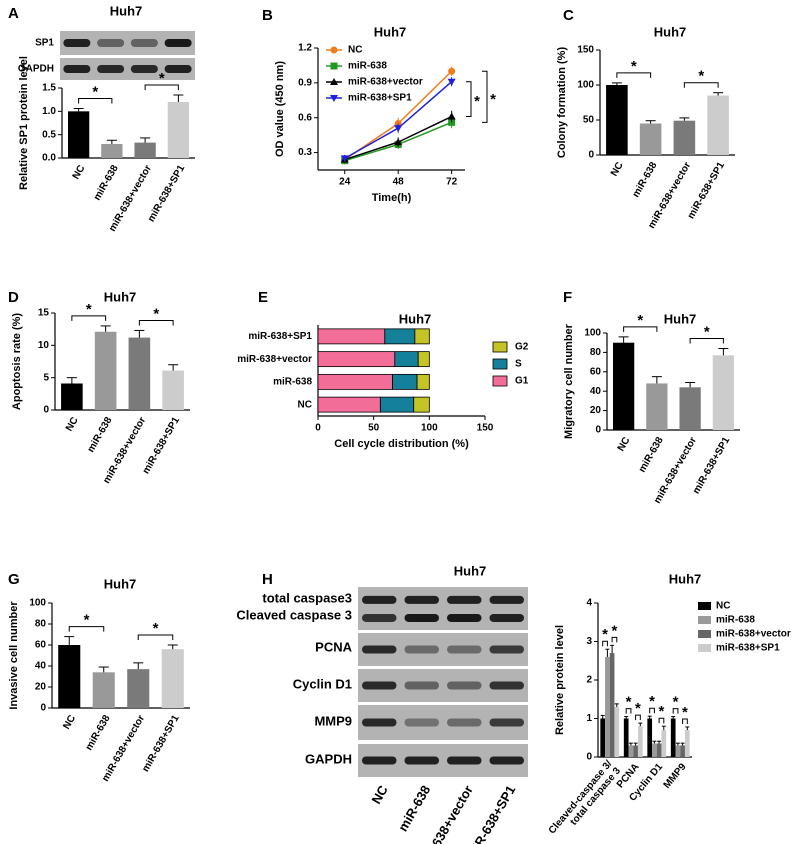  I want to click on x-tick-label: 72, so click(452, 182).